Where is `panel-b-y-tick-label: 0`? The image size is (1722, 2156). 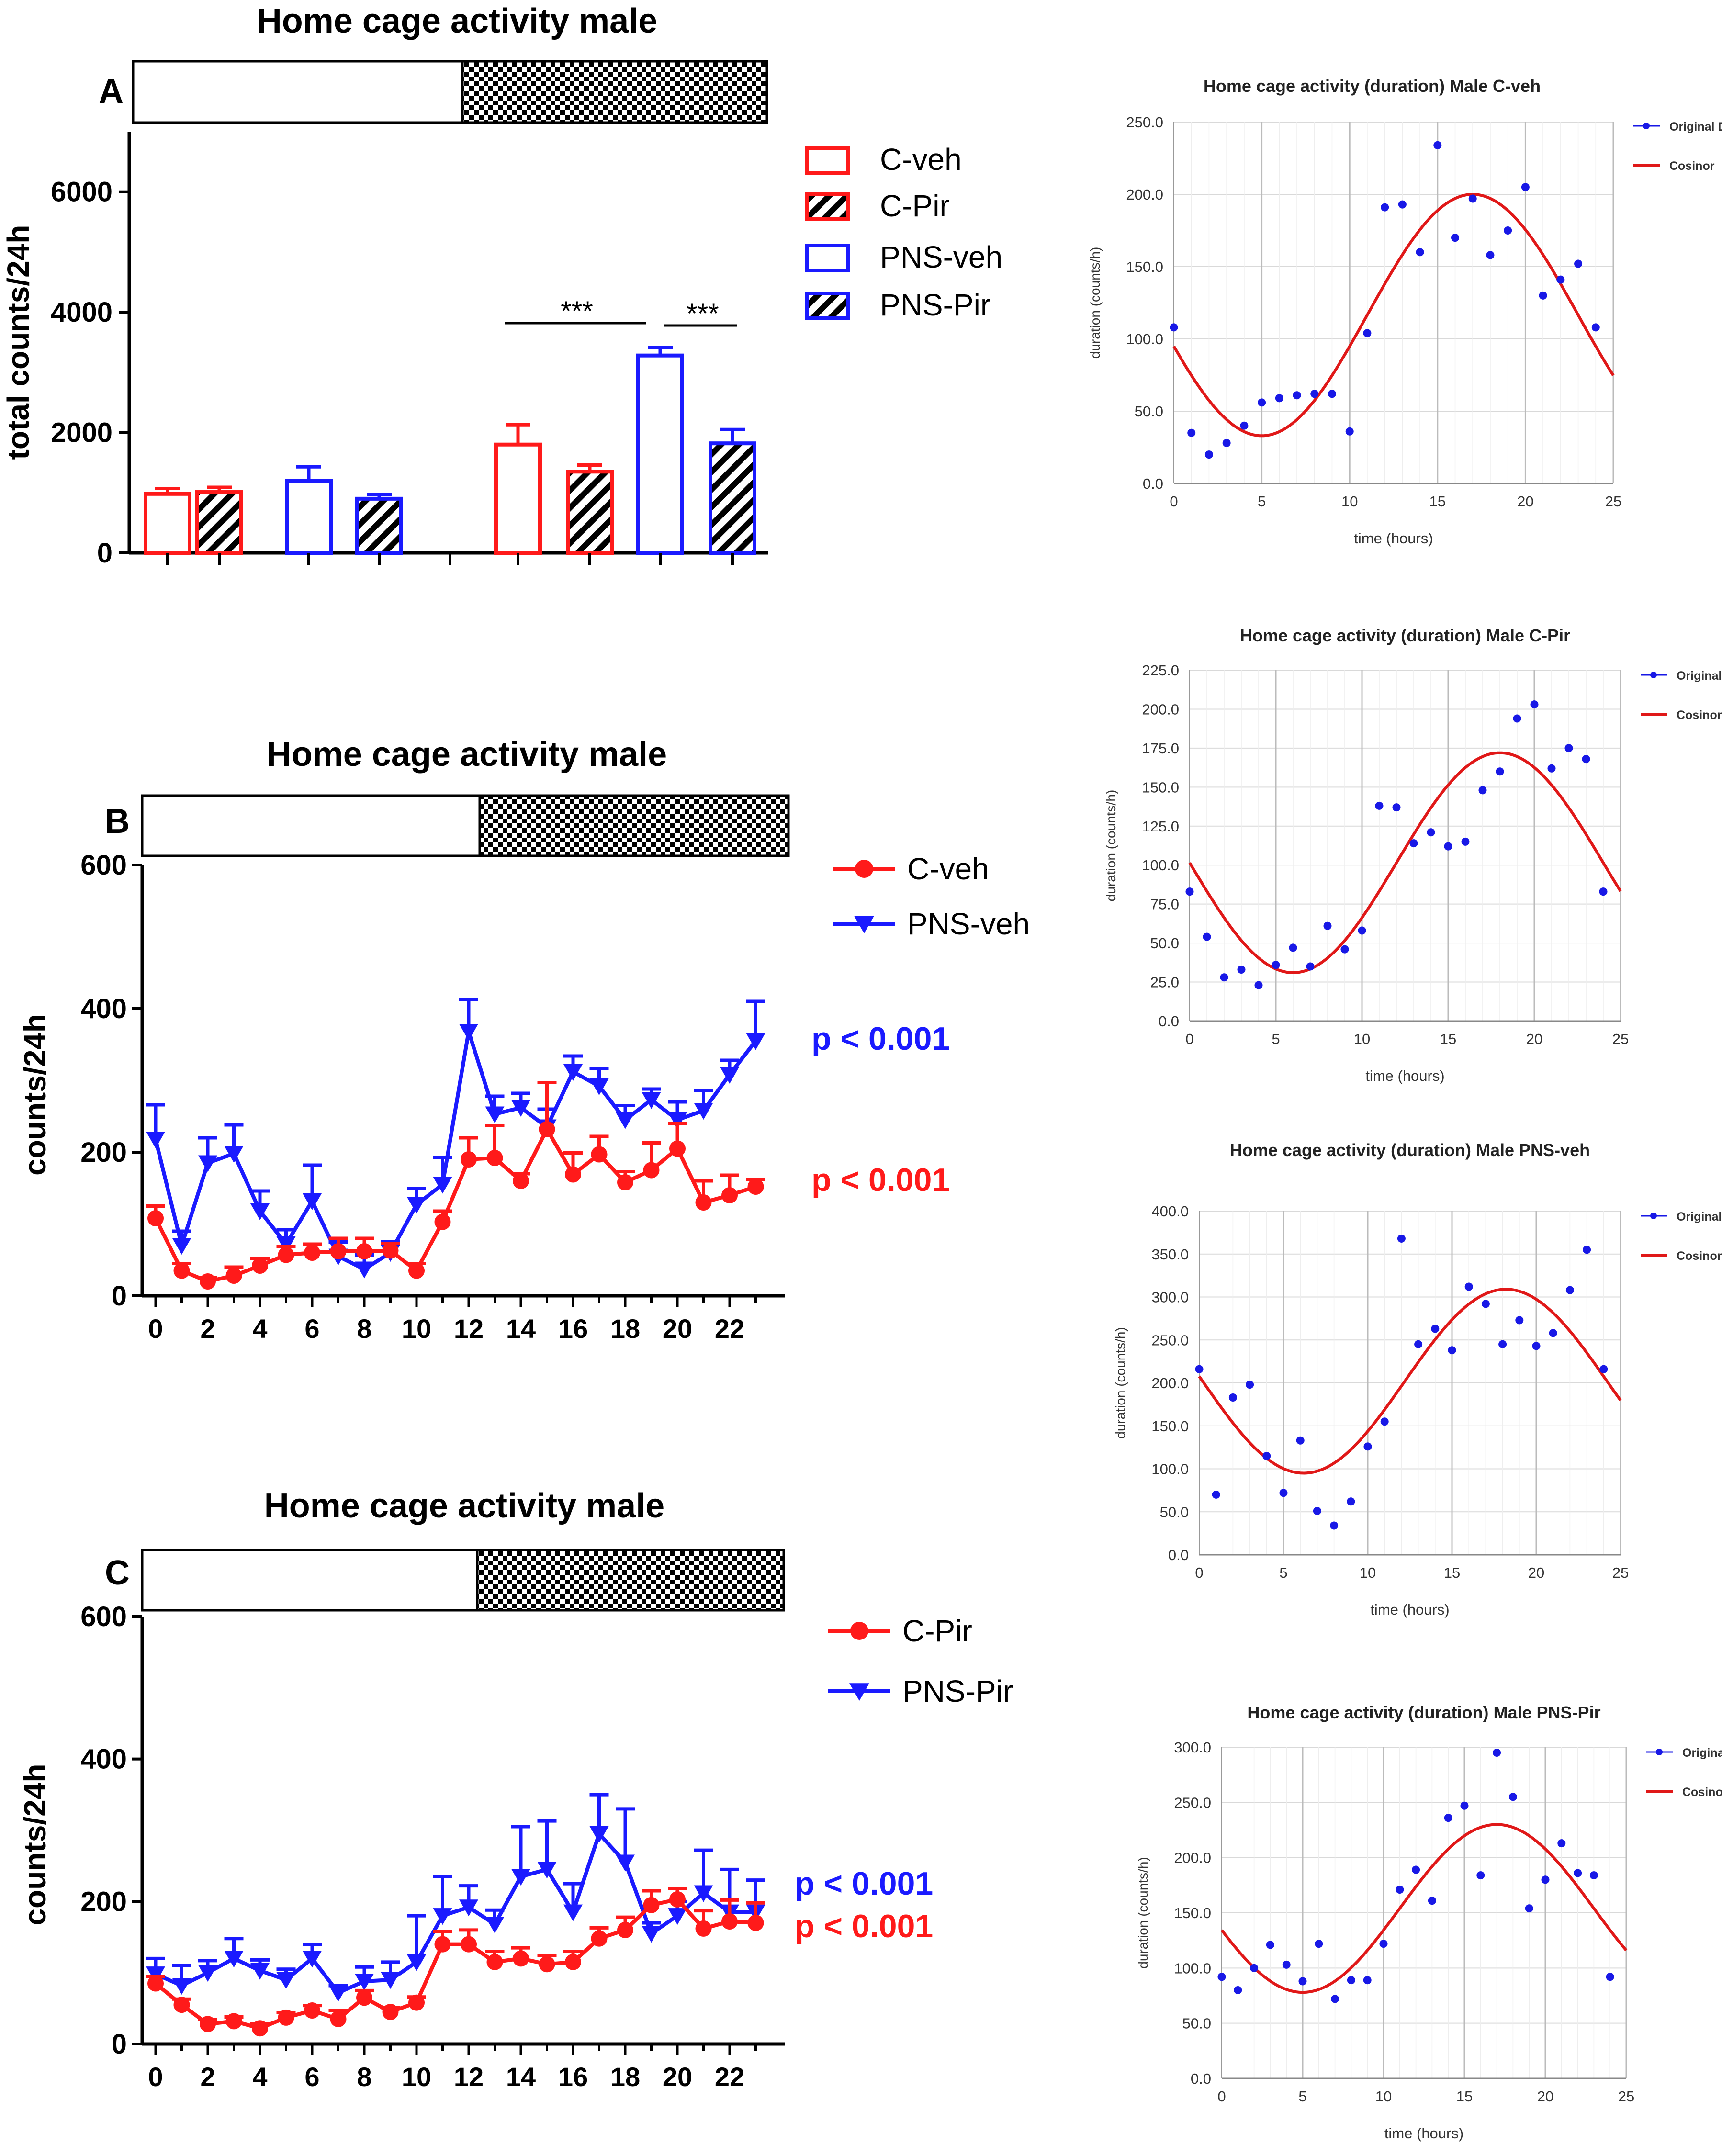
panel-b-y-tick-label: 0 is located at coordinates (119, 1296).